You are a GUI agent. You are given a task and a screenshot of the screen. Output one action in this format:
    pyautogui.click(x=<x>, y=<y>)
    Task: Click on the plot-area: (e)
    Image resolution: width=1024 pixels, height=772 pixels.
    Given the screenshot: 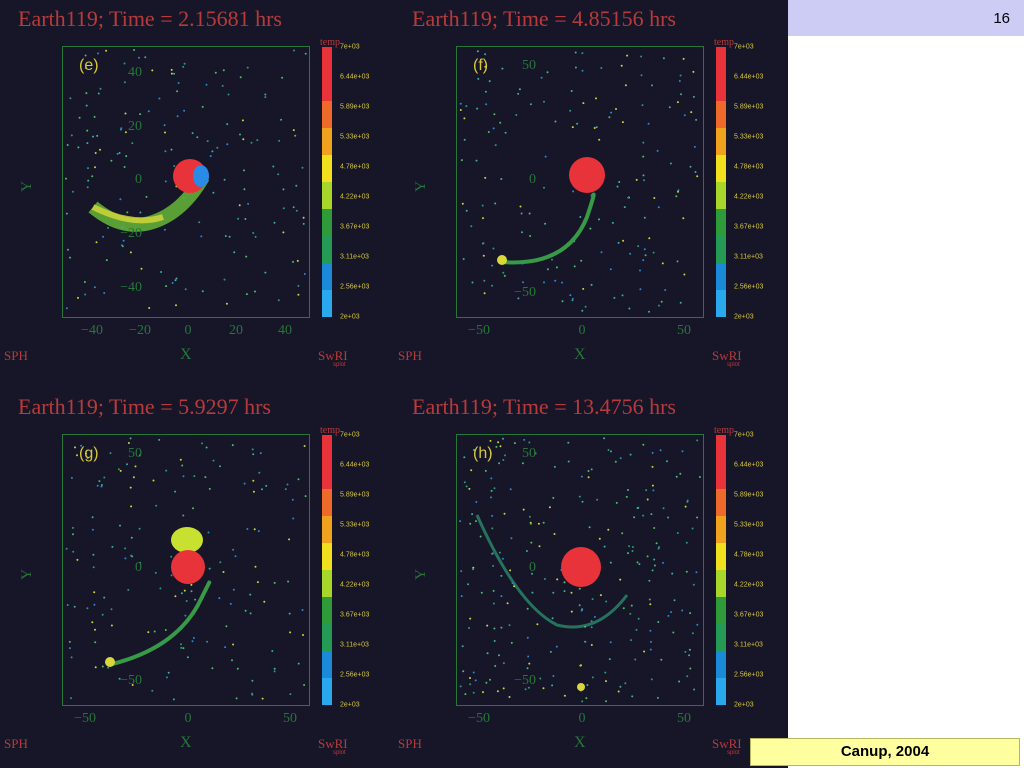 What is the action you would take?
    pyautogui.click(x=186, y=182)
    